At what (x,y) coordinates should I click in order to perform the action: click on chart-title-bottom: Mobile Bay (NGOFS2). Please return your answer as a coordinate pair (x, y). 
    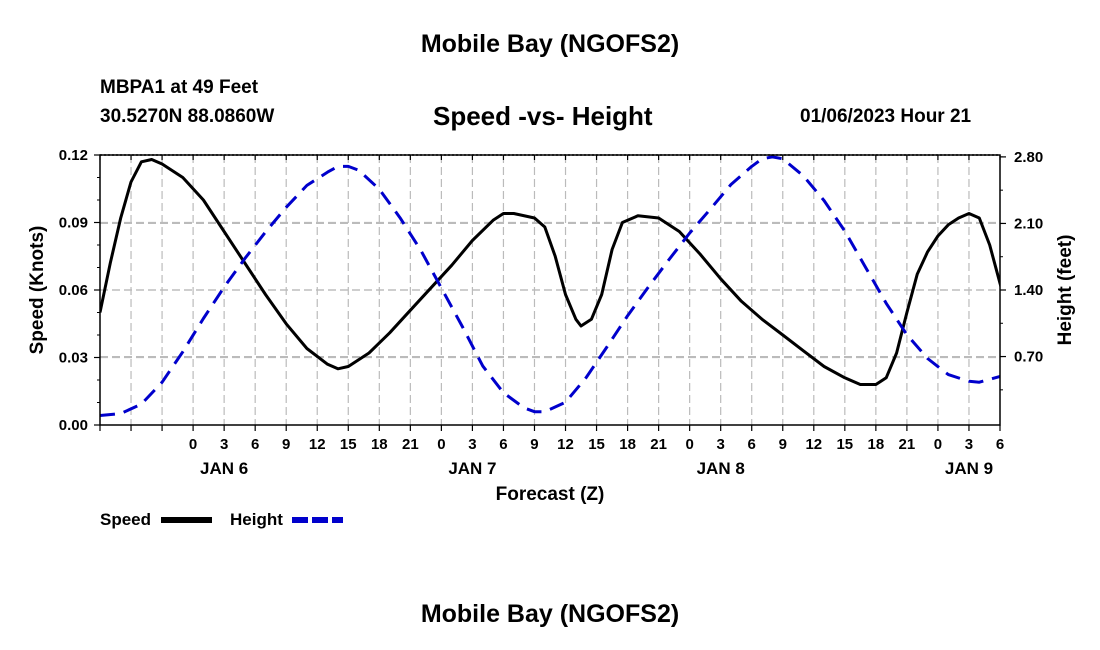
    Looking at the image, I should click on (550, 614).